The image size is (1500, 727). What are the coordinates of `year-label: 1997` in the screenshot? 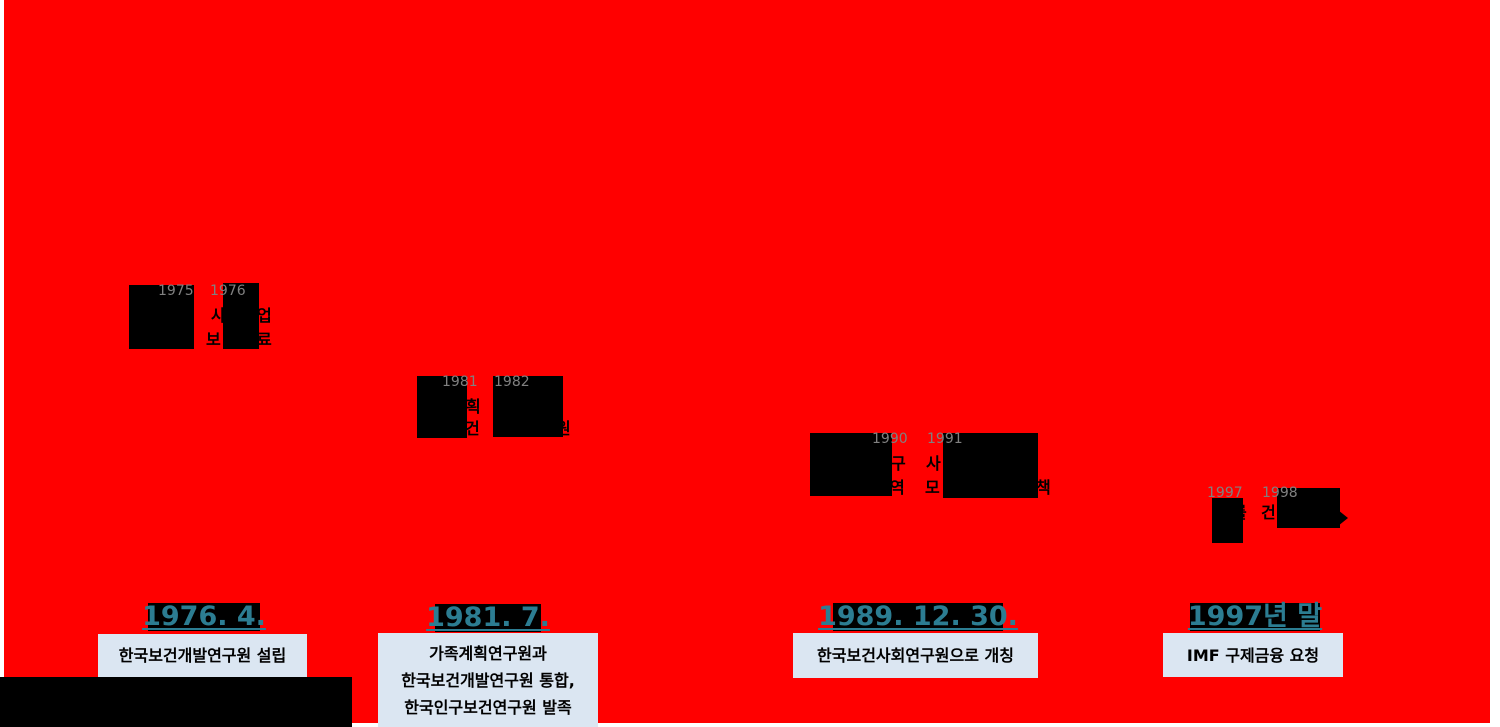 It's located at (1225, 493).